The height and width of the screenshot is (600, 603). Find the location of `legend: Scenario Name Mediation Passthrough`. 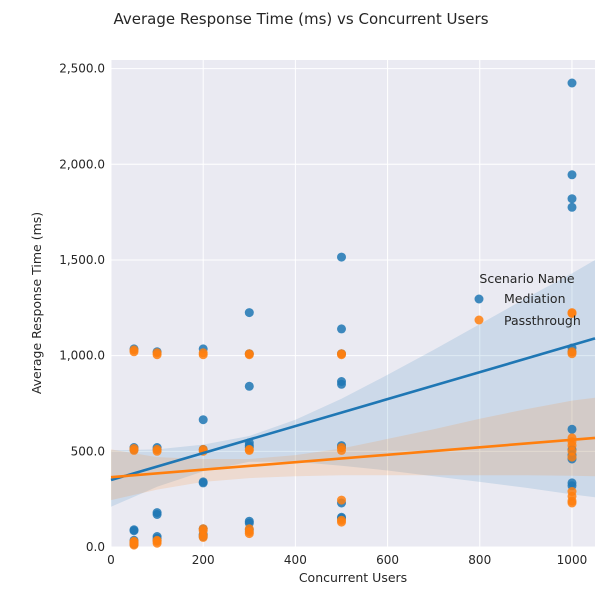

legend: Scenario Name Mediation Passthrough is located at coordinates (527, 299).